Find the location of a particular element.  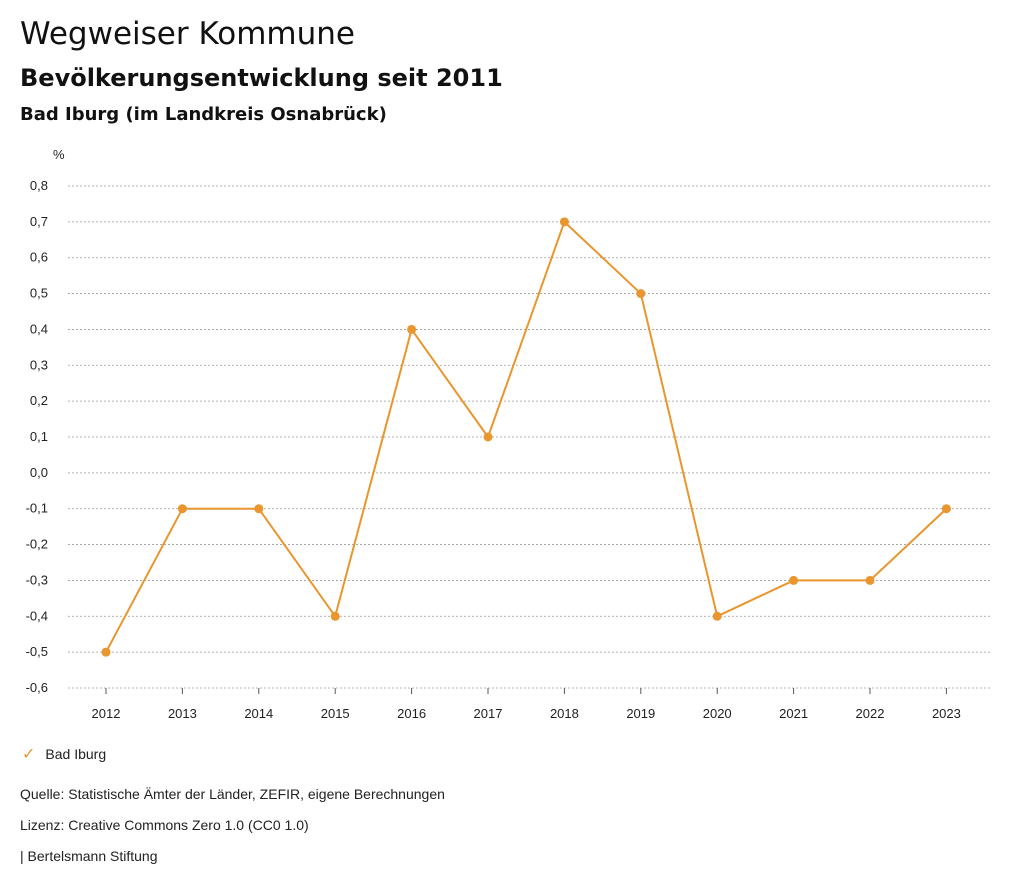

y-tick-label: 0,1 is located at coordinates (39, 436).